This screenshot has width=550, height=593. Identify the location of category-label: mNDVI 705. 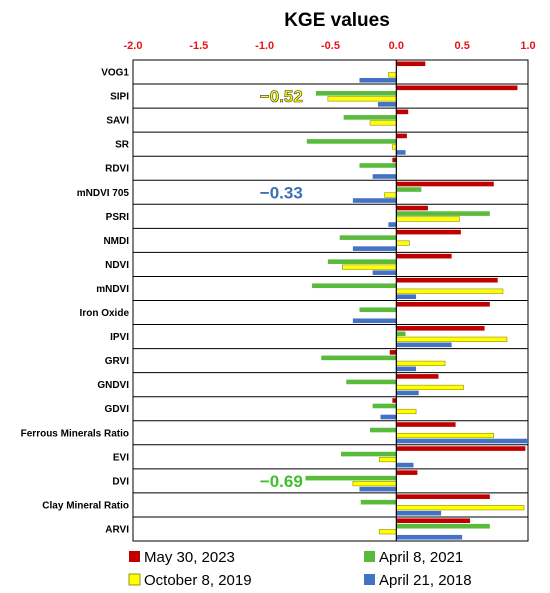
(103, 193).